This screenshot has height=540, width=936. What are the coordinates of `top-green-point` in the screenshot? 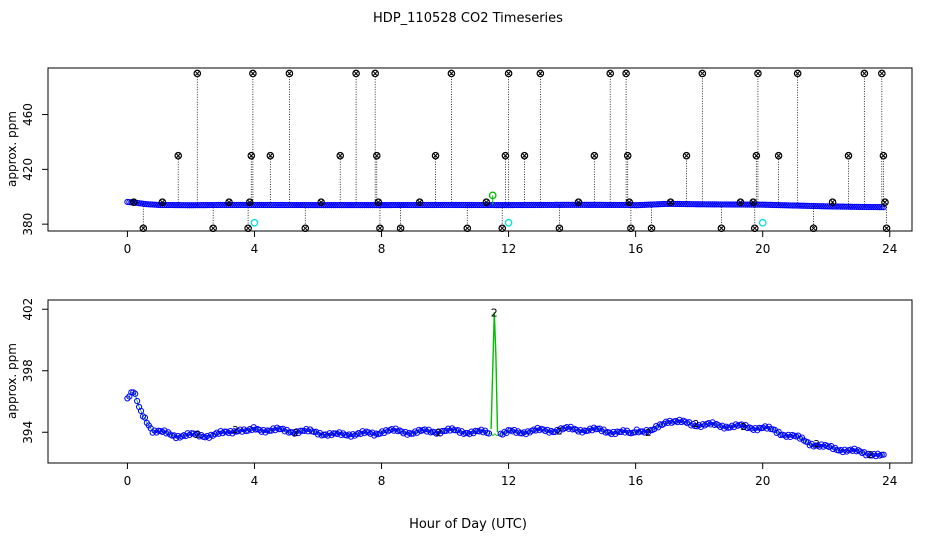 It's located at (492, 195).